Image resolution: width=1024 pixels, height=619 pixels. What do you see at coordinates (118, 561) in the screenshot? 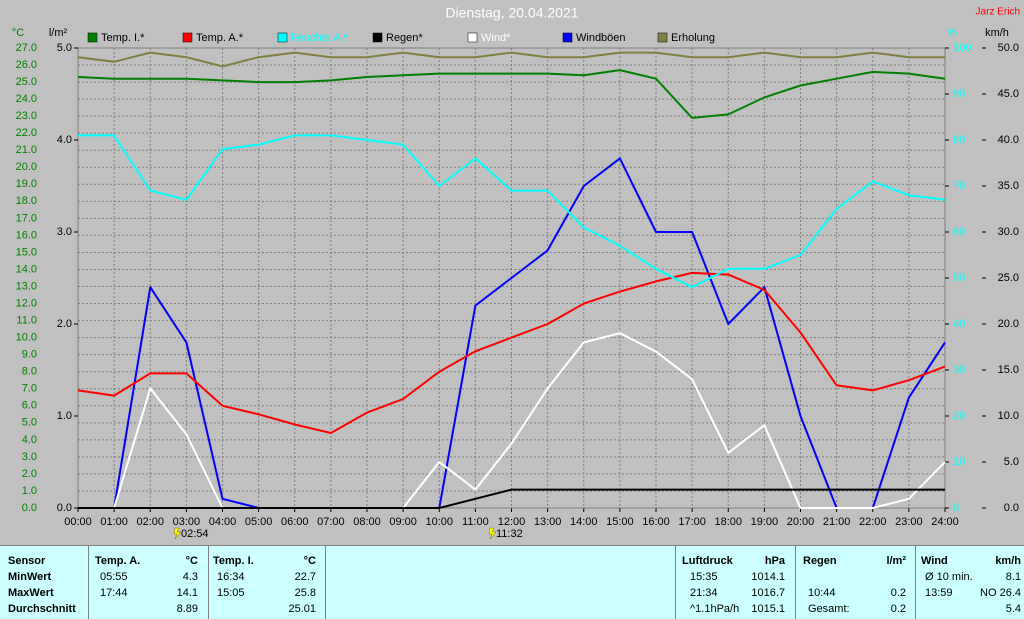
I see `table-header: Temp. A.` at bounding box center [118, 561].